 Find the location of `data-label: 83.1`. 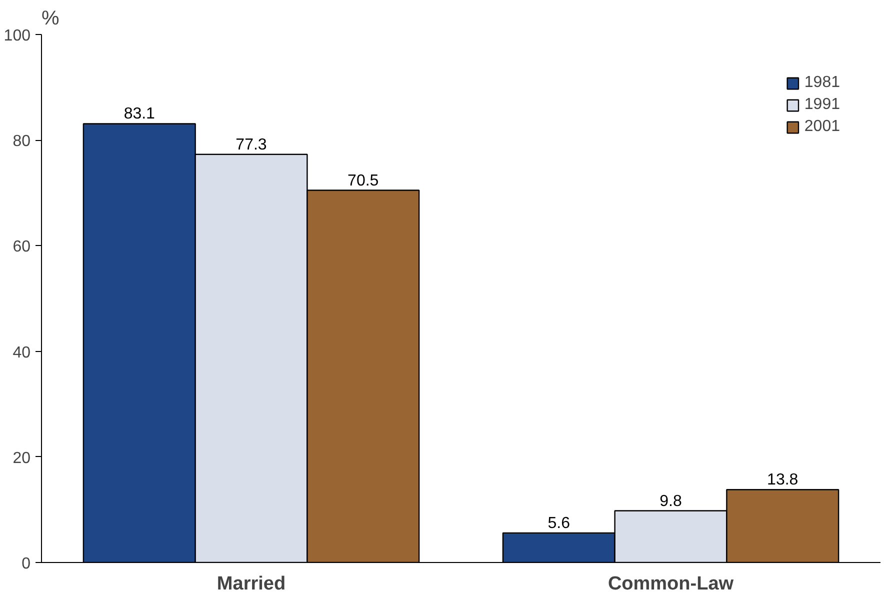

data-label: 83.1 is located at coordinates (140, 114).